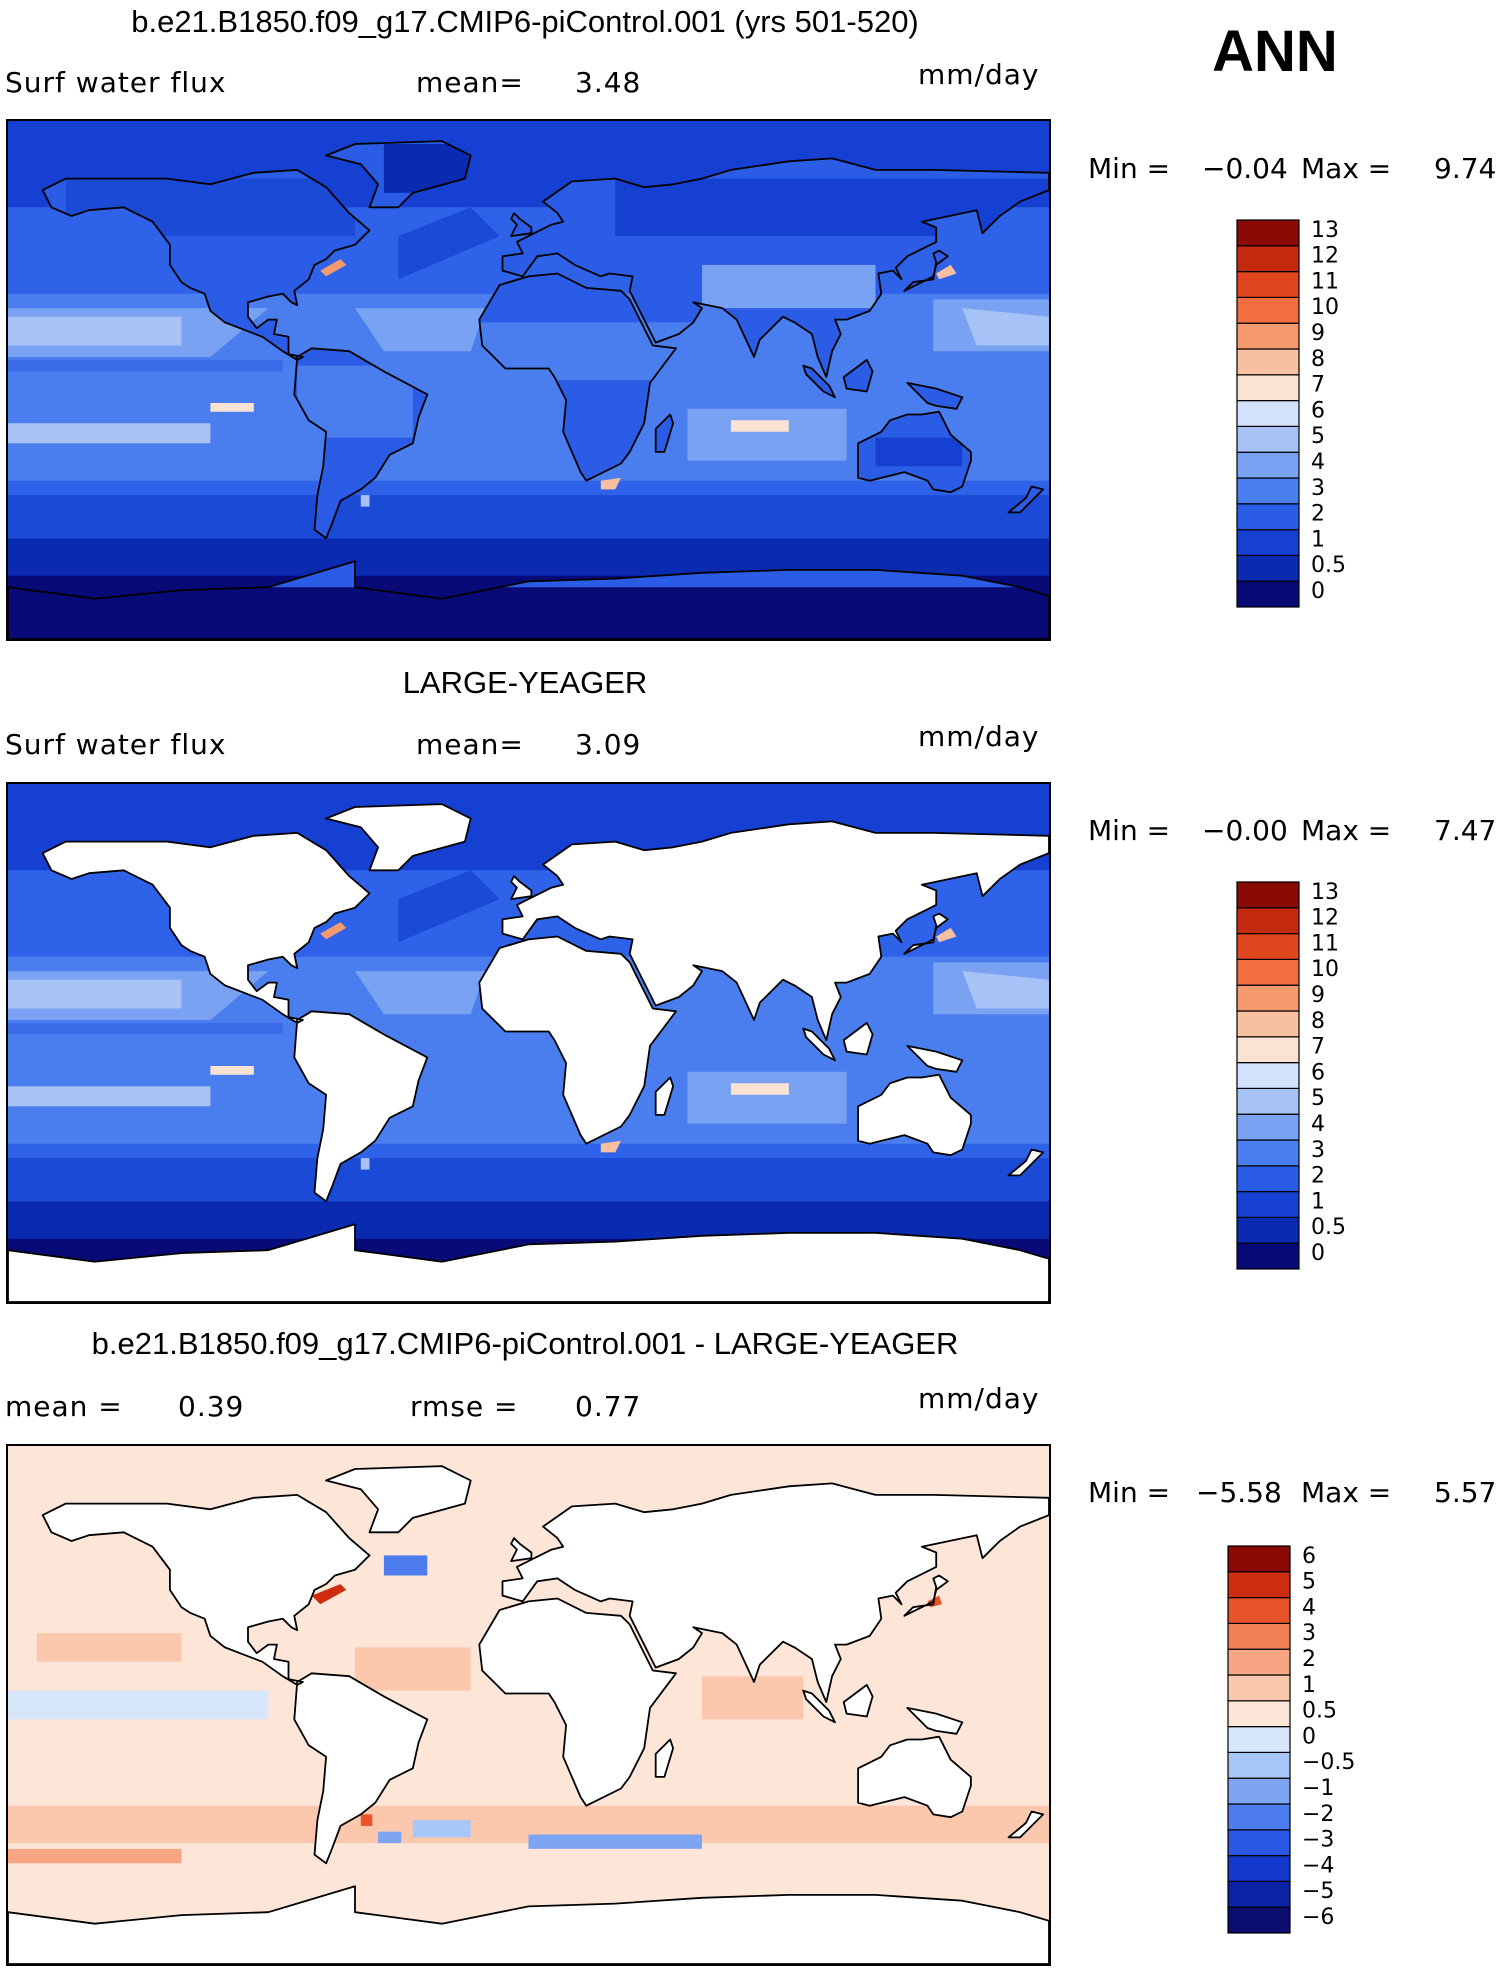 Image resolution: width=1501 pixels, height=1972 pixels. I want to click on colorbar-tick-label: −5, so click(1318, 1891).